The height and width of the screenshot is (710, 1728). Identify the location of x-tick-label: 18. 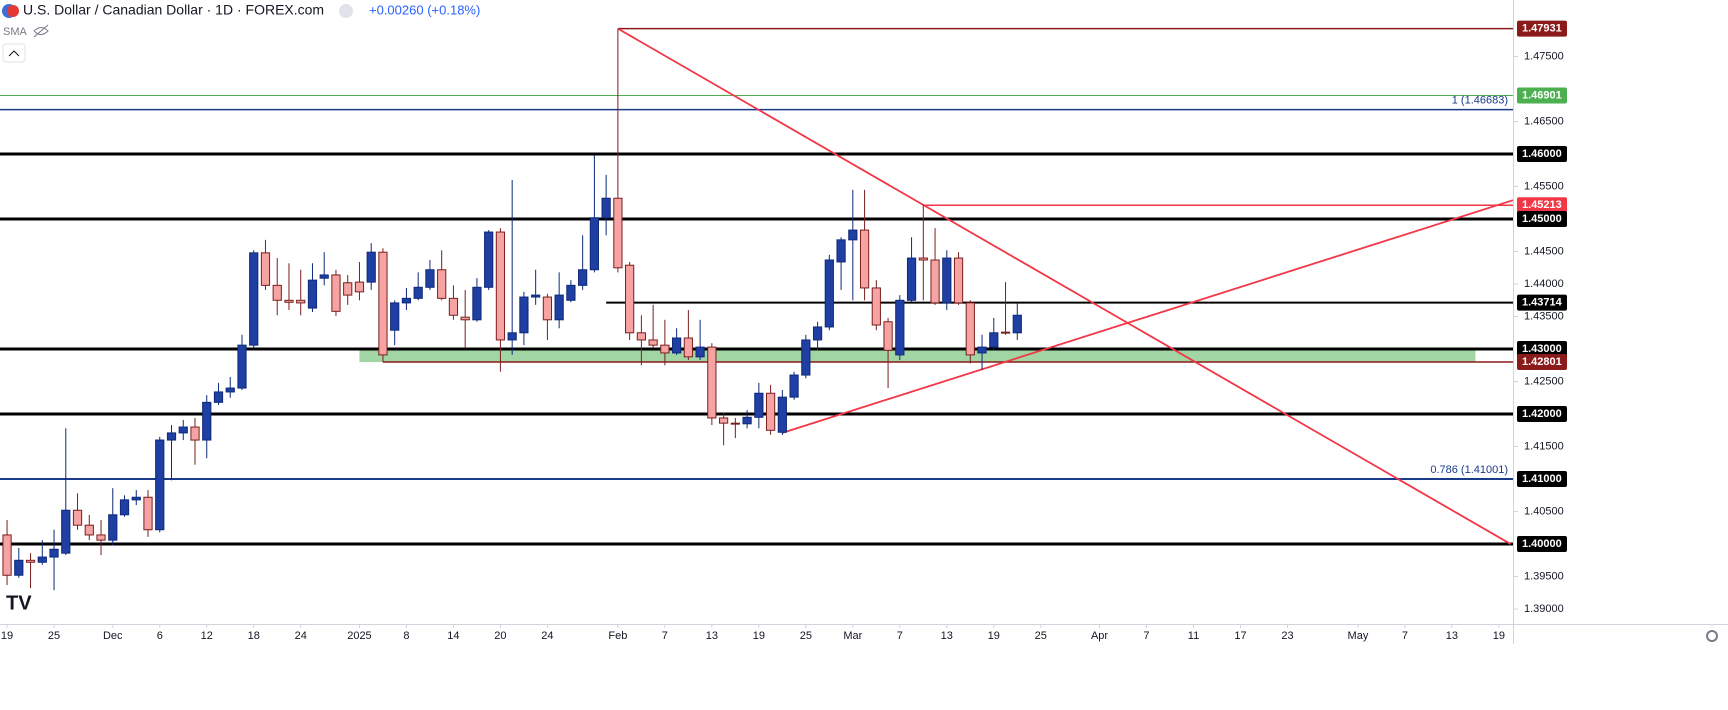
(254, 636).